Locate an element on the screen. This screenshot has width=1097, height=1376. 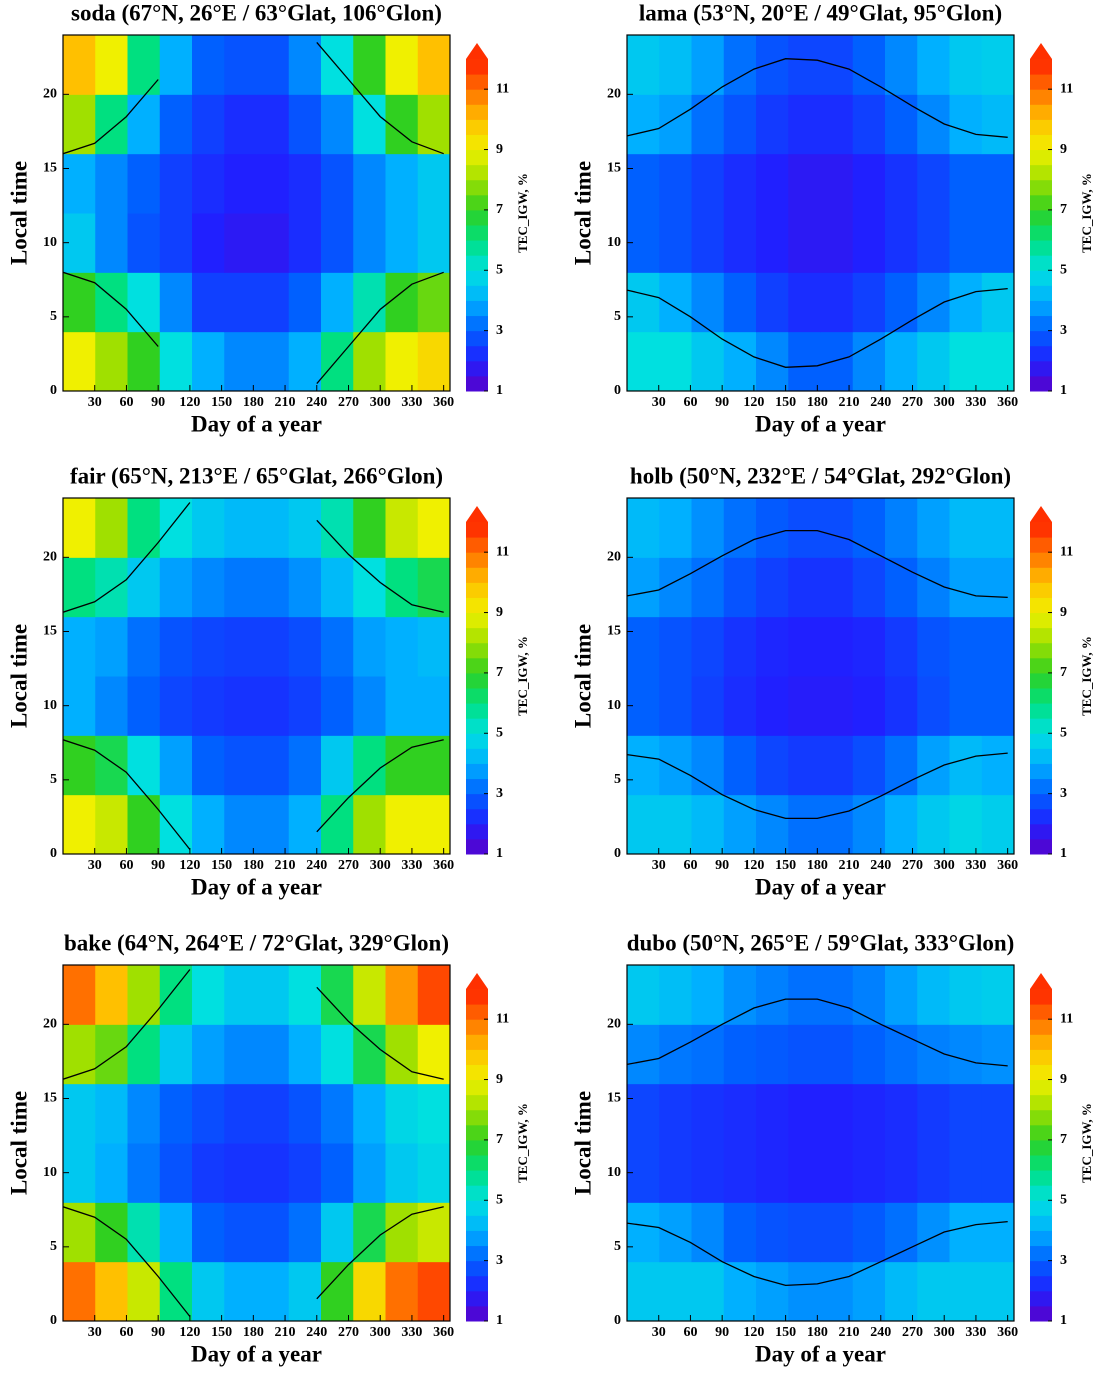
plot-frame is located at coordinates (256, 676).